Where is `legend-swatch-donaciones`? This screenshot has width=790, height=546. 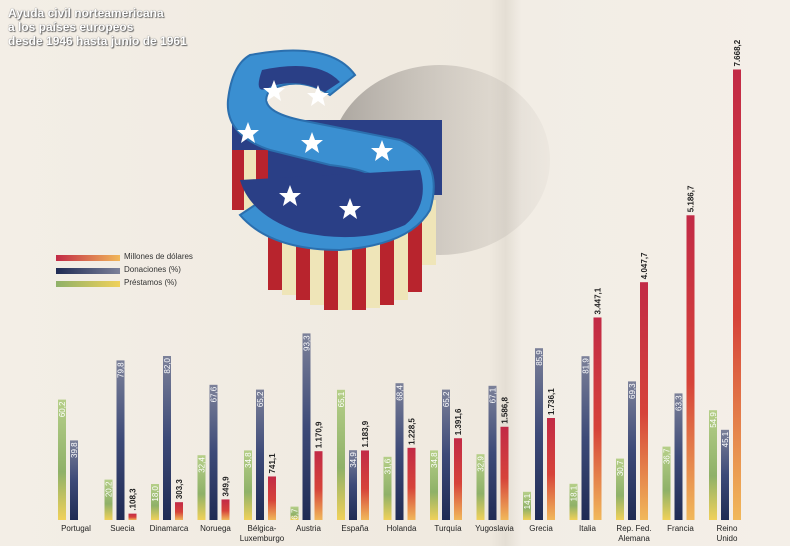 legend-swatch-donaciones is located at coordinates (88, 271).